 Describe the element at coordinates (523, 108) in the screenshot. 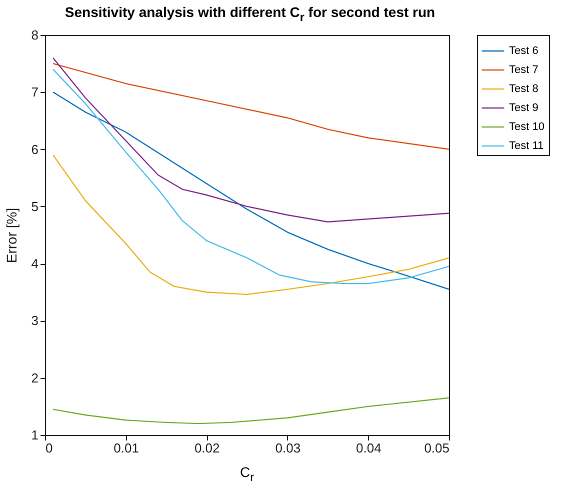

I see `legend-label: Test 9` at that location.